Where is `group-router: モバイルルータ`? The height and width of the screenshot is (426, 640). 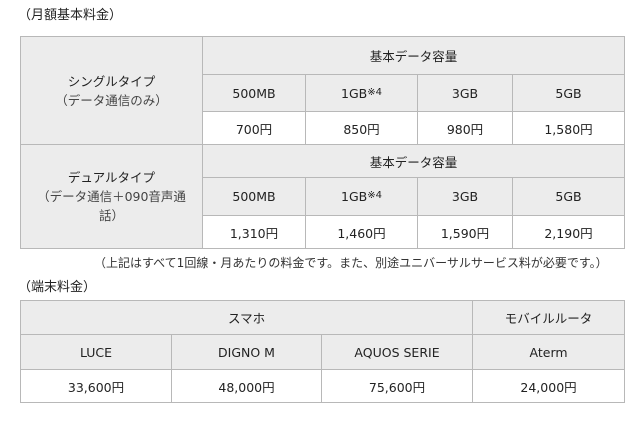 group-router: モバイルルータ is located at coordinates (549, 317).